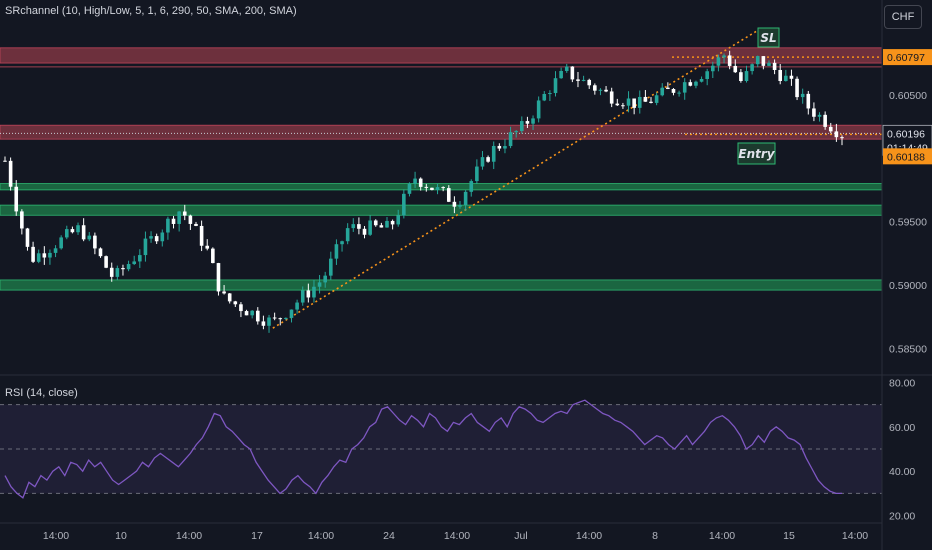  What do you see at coordinates (441, 96) in the screenshot?
I see `dotted-levels` at bounding box center [441, 96].